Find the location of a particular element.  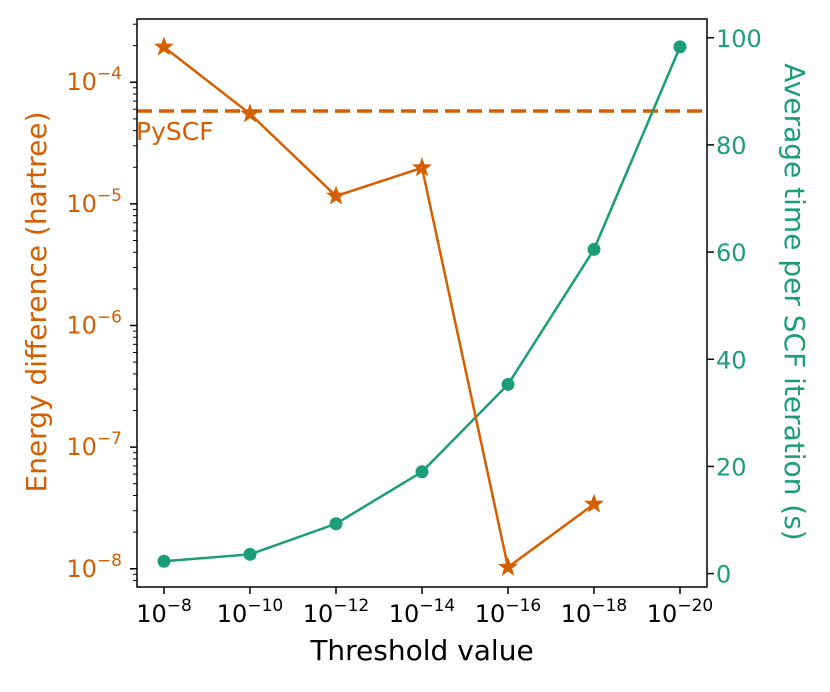

x-tick-label: 10−10 is located at coordinates (250, 612).